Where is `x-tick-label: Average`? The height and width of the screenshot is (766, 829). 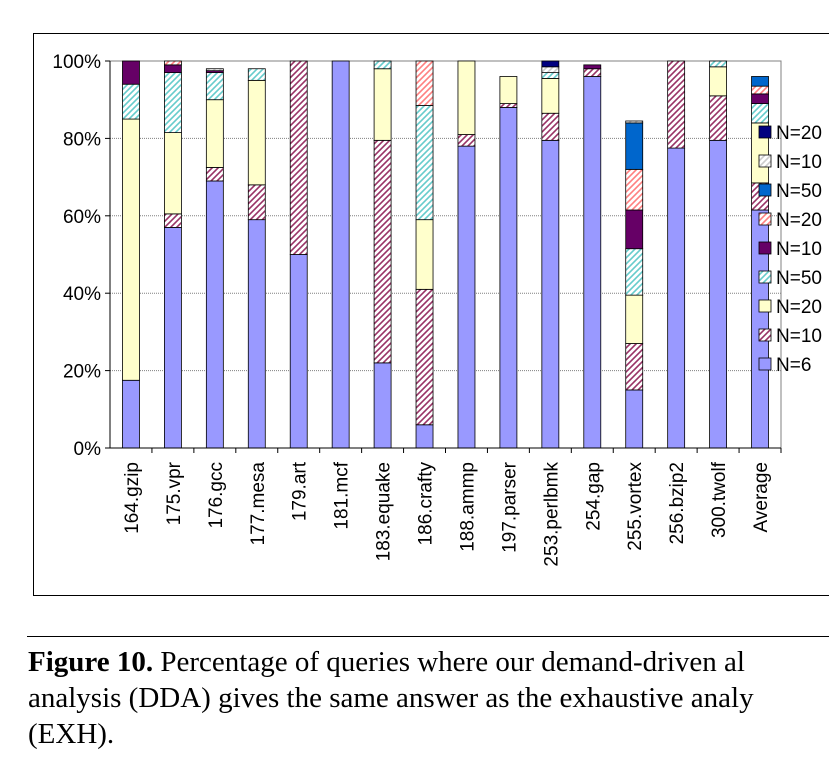 x-tick-label: Average is located at coordinates (761, 497).